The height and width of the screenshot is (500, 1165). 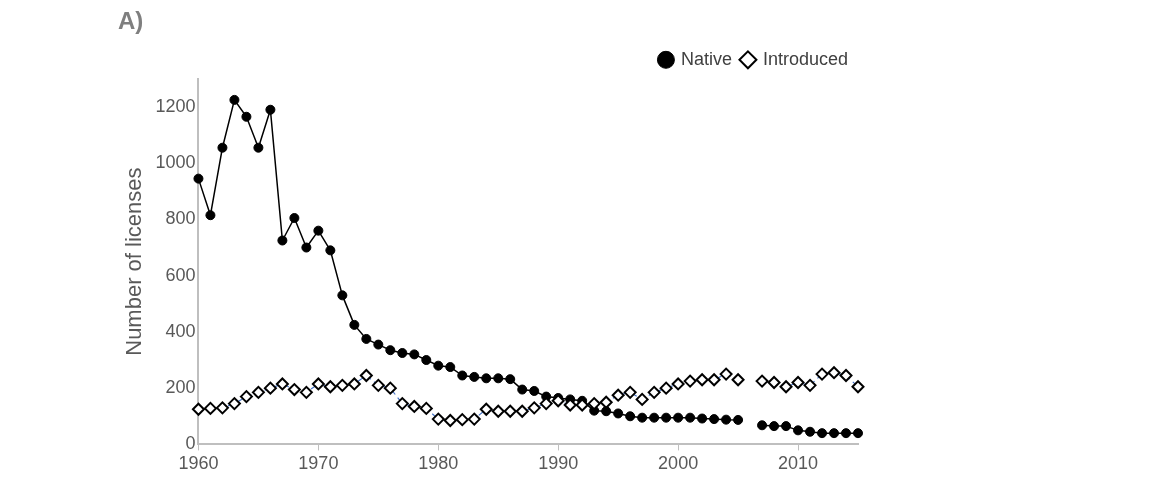 I want to click on y-tick-label: 1200, so click(x=175, y=105).